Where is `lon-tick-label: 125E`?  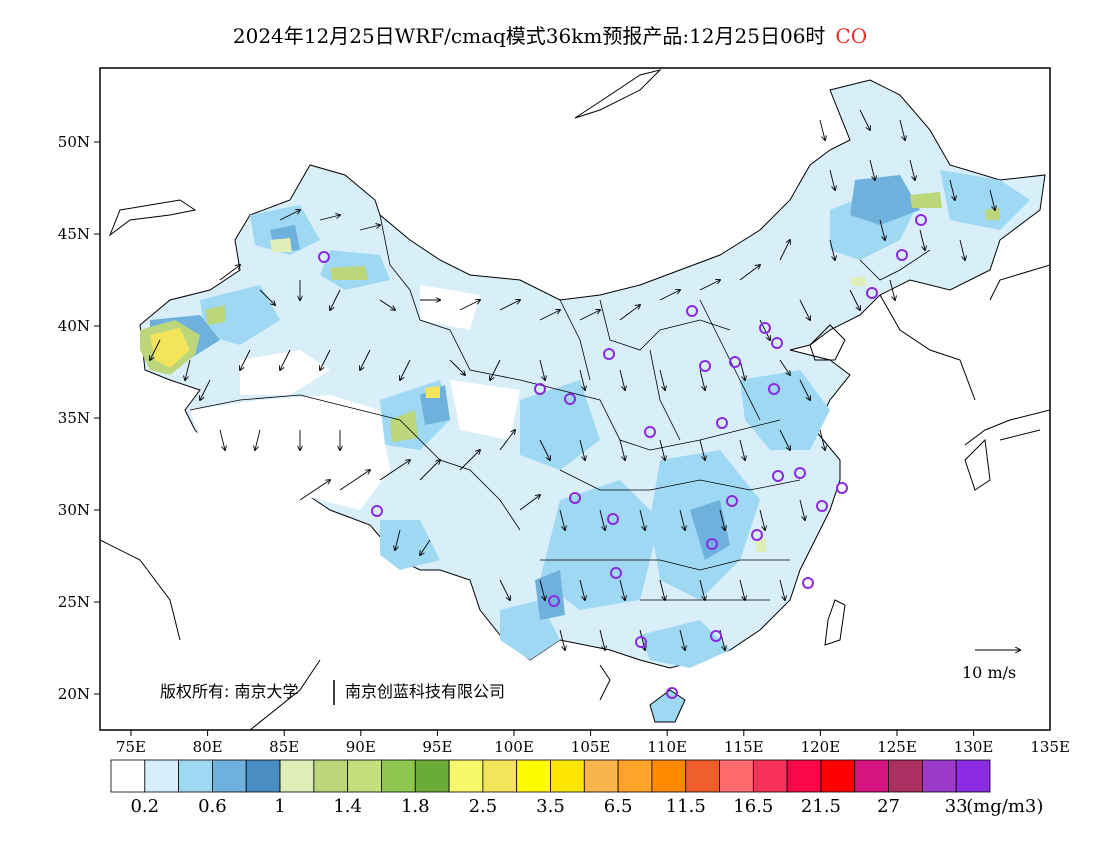
lon-tick-label: 125E is located at coordinates (897, 747).